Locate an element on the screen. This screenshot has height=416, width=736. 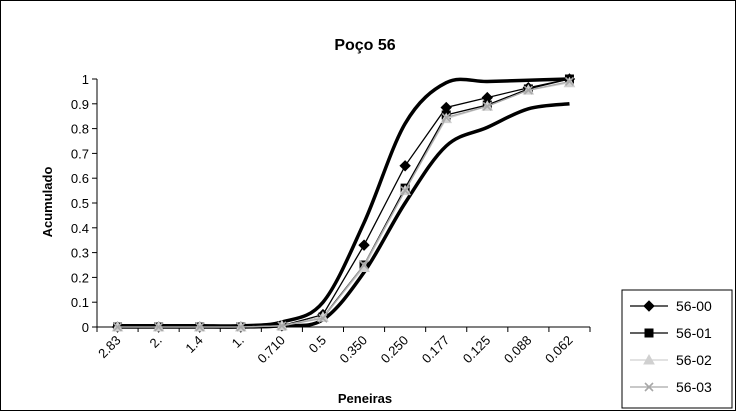
legend-label: 56-01 is located at coordinates (694, 333).